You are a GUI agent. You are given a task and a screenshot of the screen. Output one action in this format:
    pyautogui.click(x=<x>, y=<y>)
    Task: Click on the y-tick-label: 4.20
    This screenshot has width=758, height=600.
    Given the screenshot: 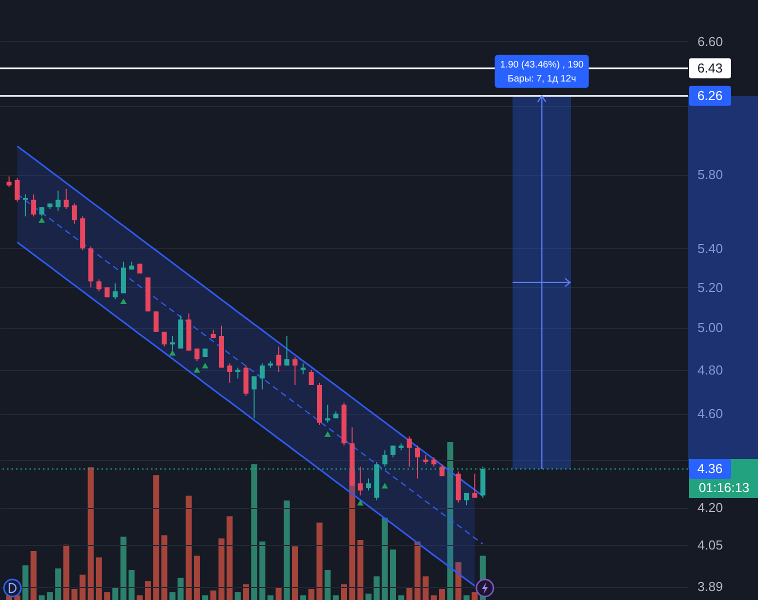 What is the action you would take?
    pyautogui.click(x=710, y=508)
    